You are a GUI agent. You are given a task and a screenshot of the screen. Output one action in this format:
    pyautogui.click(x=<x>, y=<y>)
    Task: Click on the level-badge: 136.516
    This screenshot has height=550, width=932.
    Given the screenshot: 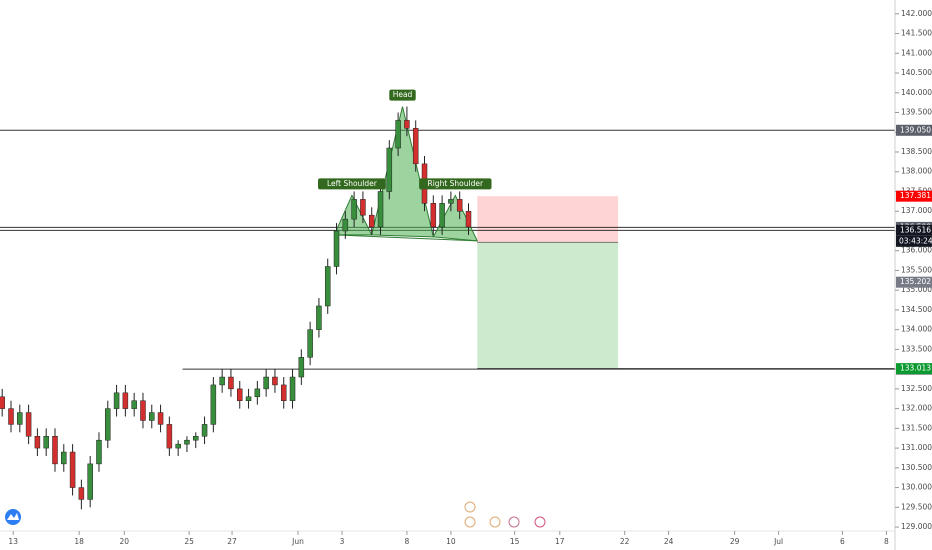 What is the action you would take?
    pyautogui.click(x=915, y=229)
    